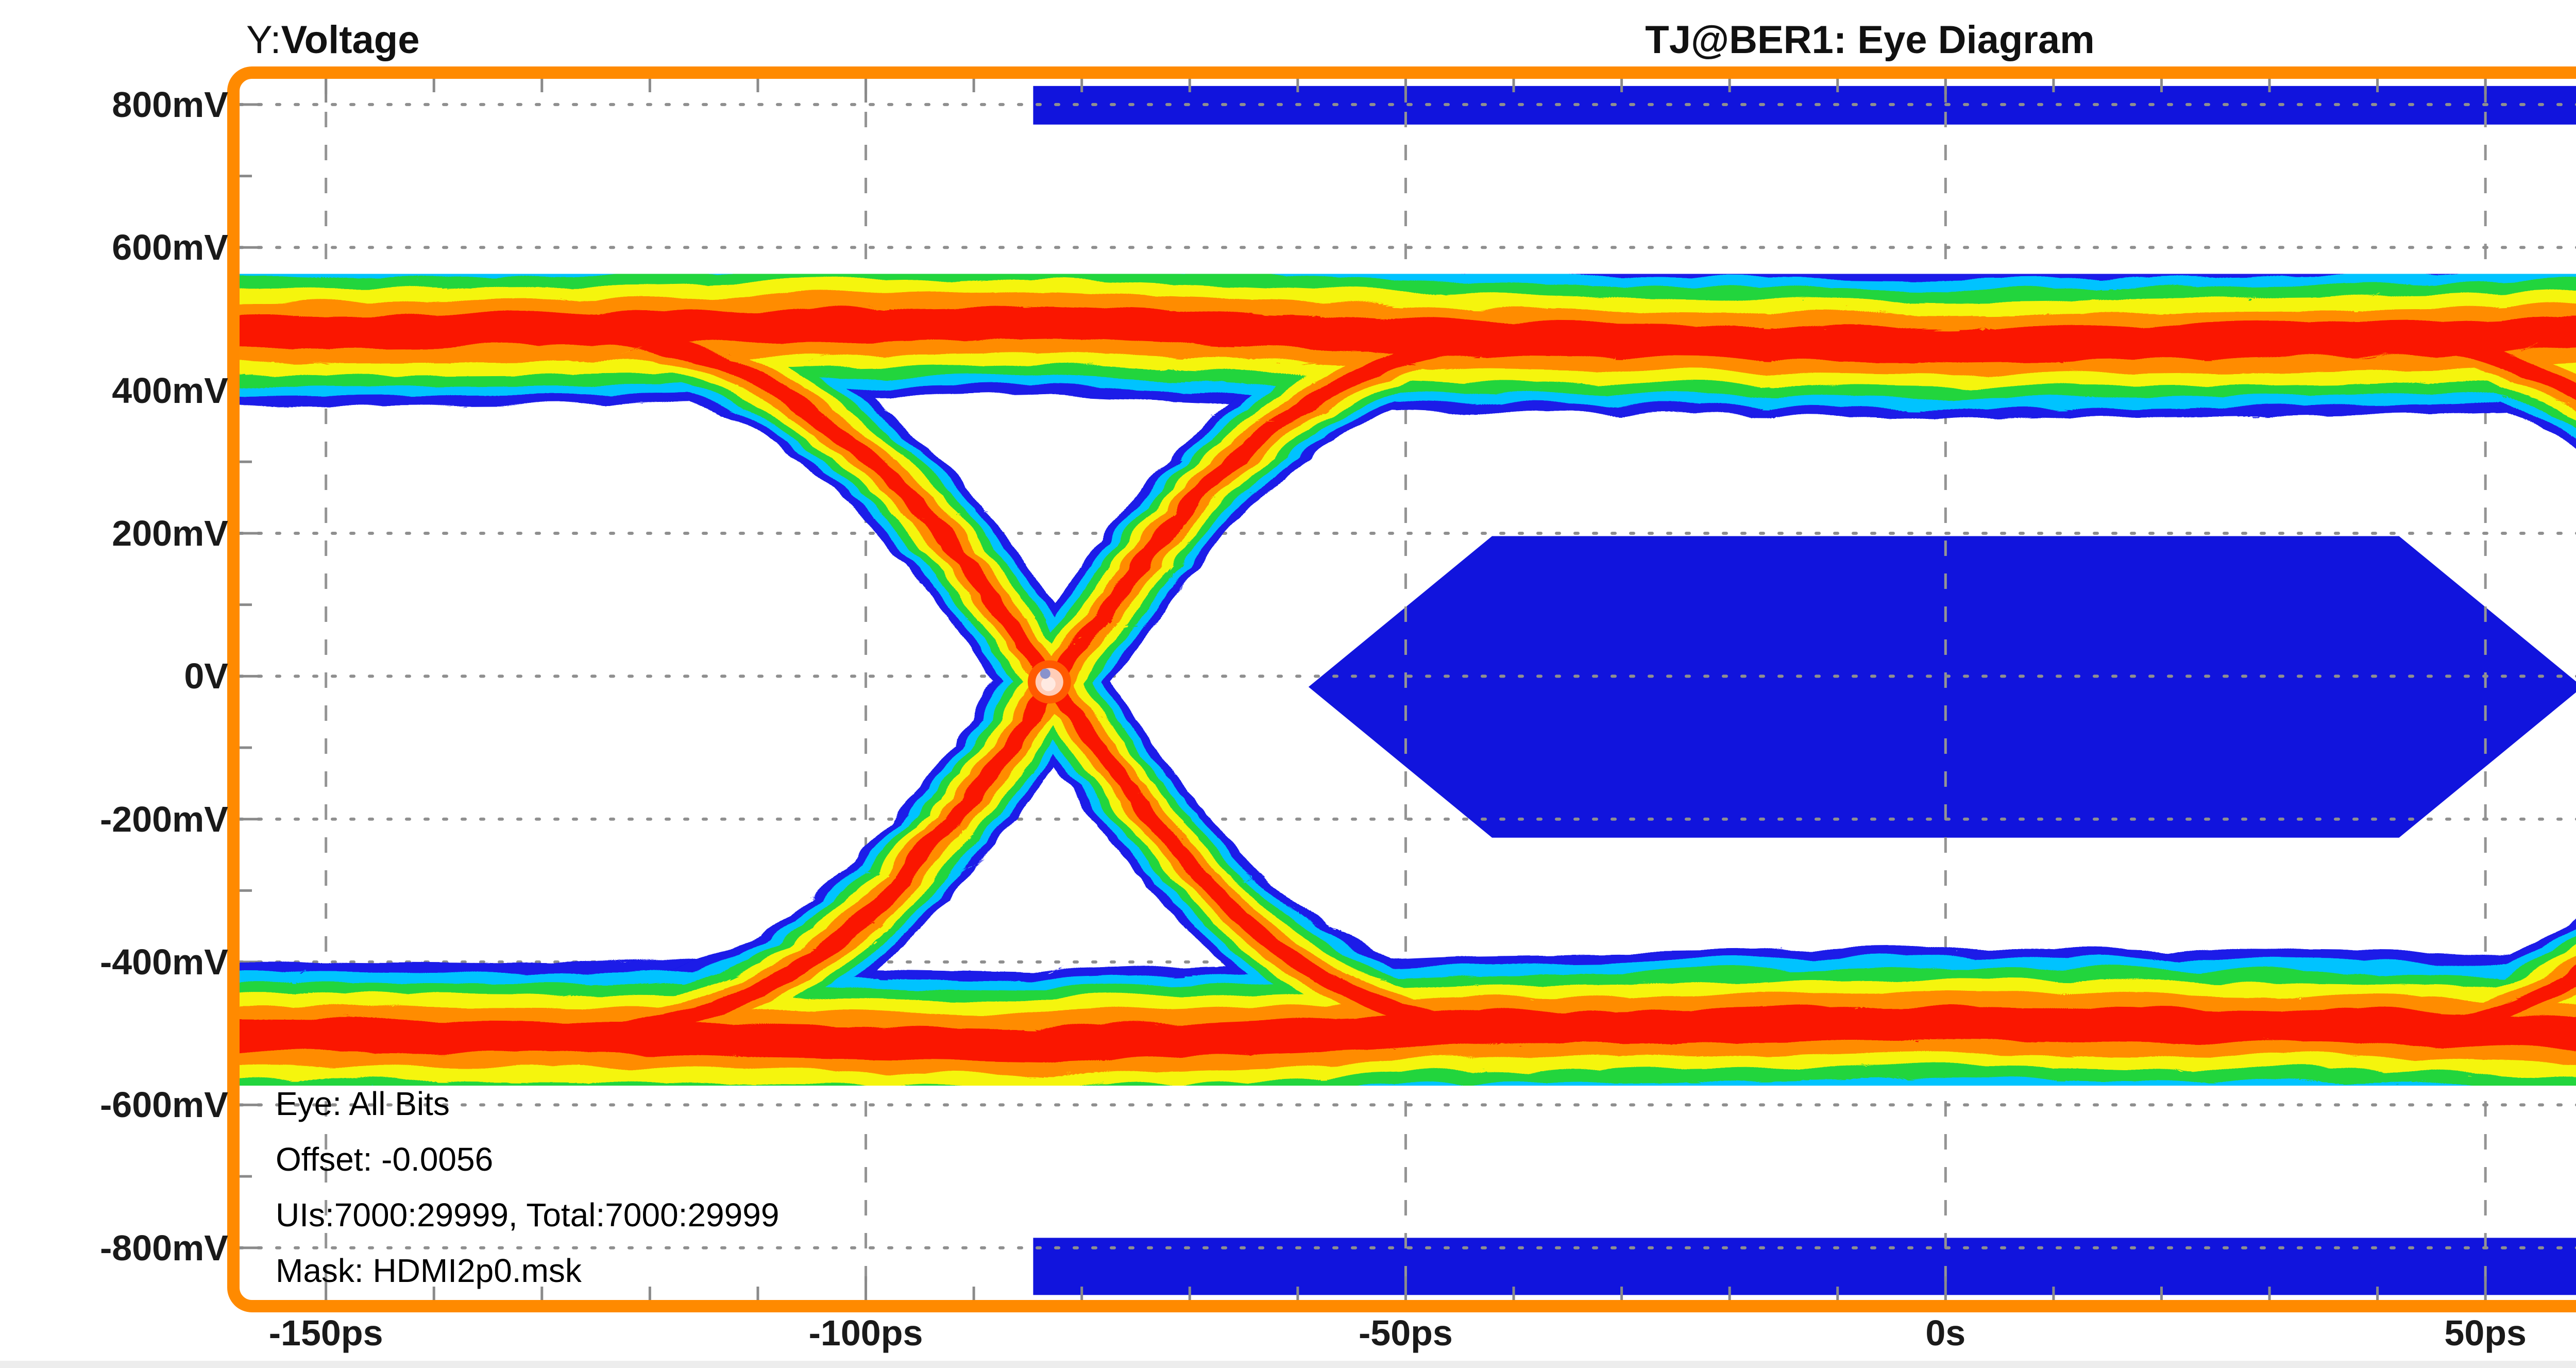 The height and width of the screenshot is (1368, 2576). What do you see at coordinates (1804, 105) in the screenshot?
I see `mask-top-bar` at bounding box center [1804, 105].